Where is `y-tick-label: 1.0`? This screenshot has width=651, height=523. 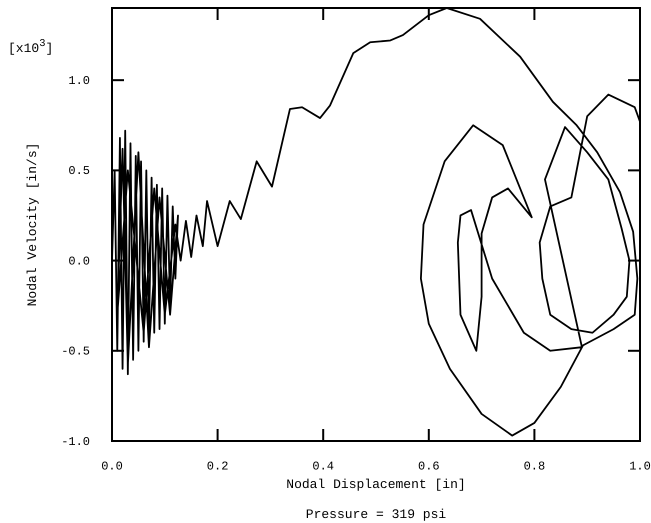 y-tick-label: 1.0 is located at coordinates (79, 81).